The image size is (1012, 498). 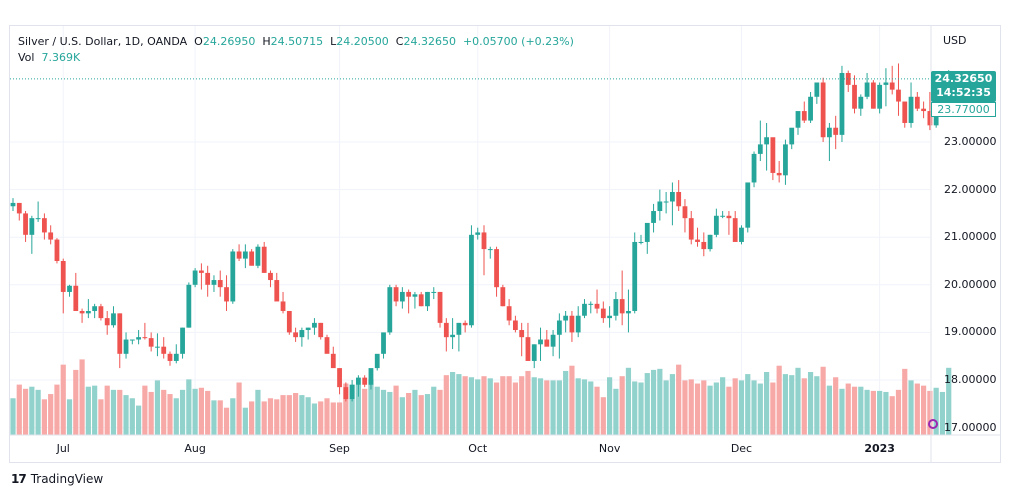 I want to click on symbol-title: Silver / U.S. Dollar, 1D, OANDA, so click(x=103, y=41).